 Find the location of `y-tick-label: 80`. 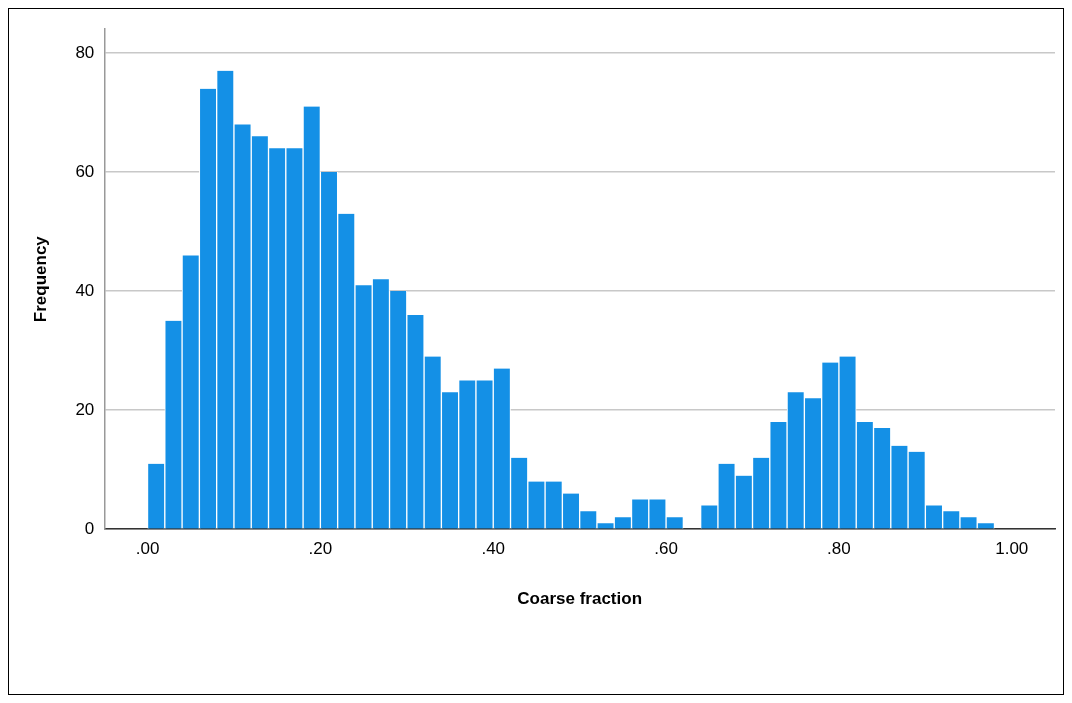

y-tick-label: 80 is located at coordinates (85, 52).